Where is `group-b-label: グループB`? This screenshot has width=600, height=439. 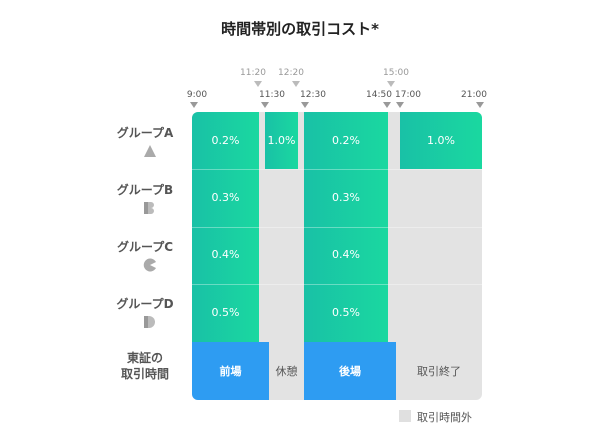 group-b-label: グループB is located at coordinates (145, 190).